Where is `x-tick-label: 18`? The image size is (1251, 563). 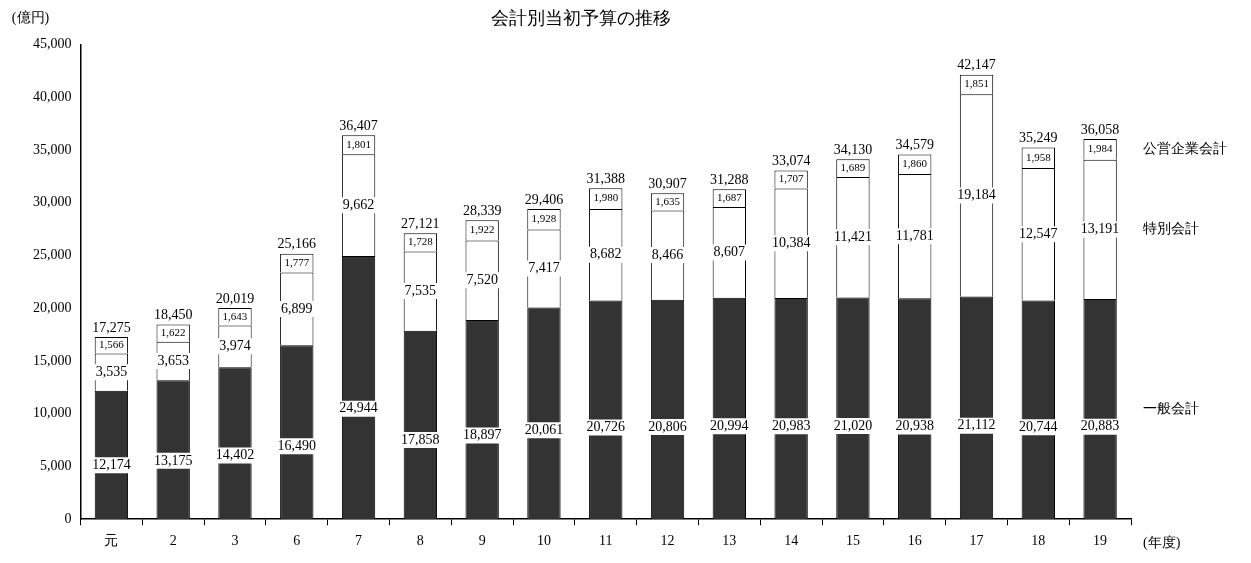 x-tick-label: 18 is located at coordinates (1038, 541).